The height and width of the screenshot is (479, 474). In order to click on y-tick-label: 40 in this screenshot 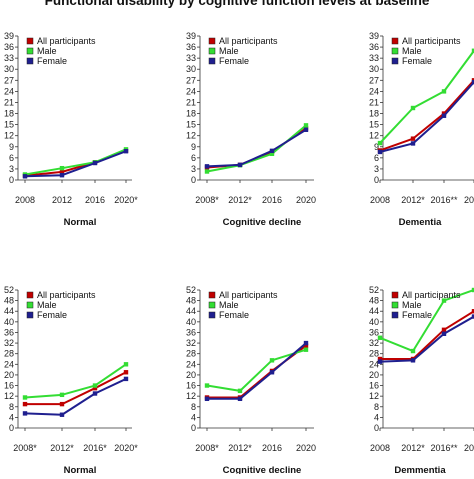, I will do `click(191, 322)`.